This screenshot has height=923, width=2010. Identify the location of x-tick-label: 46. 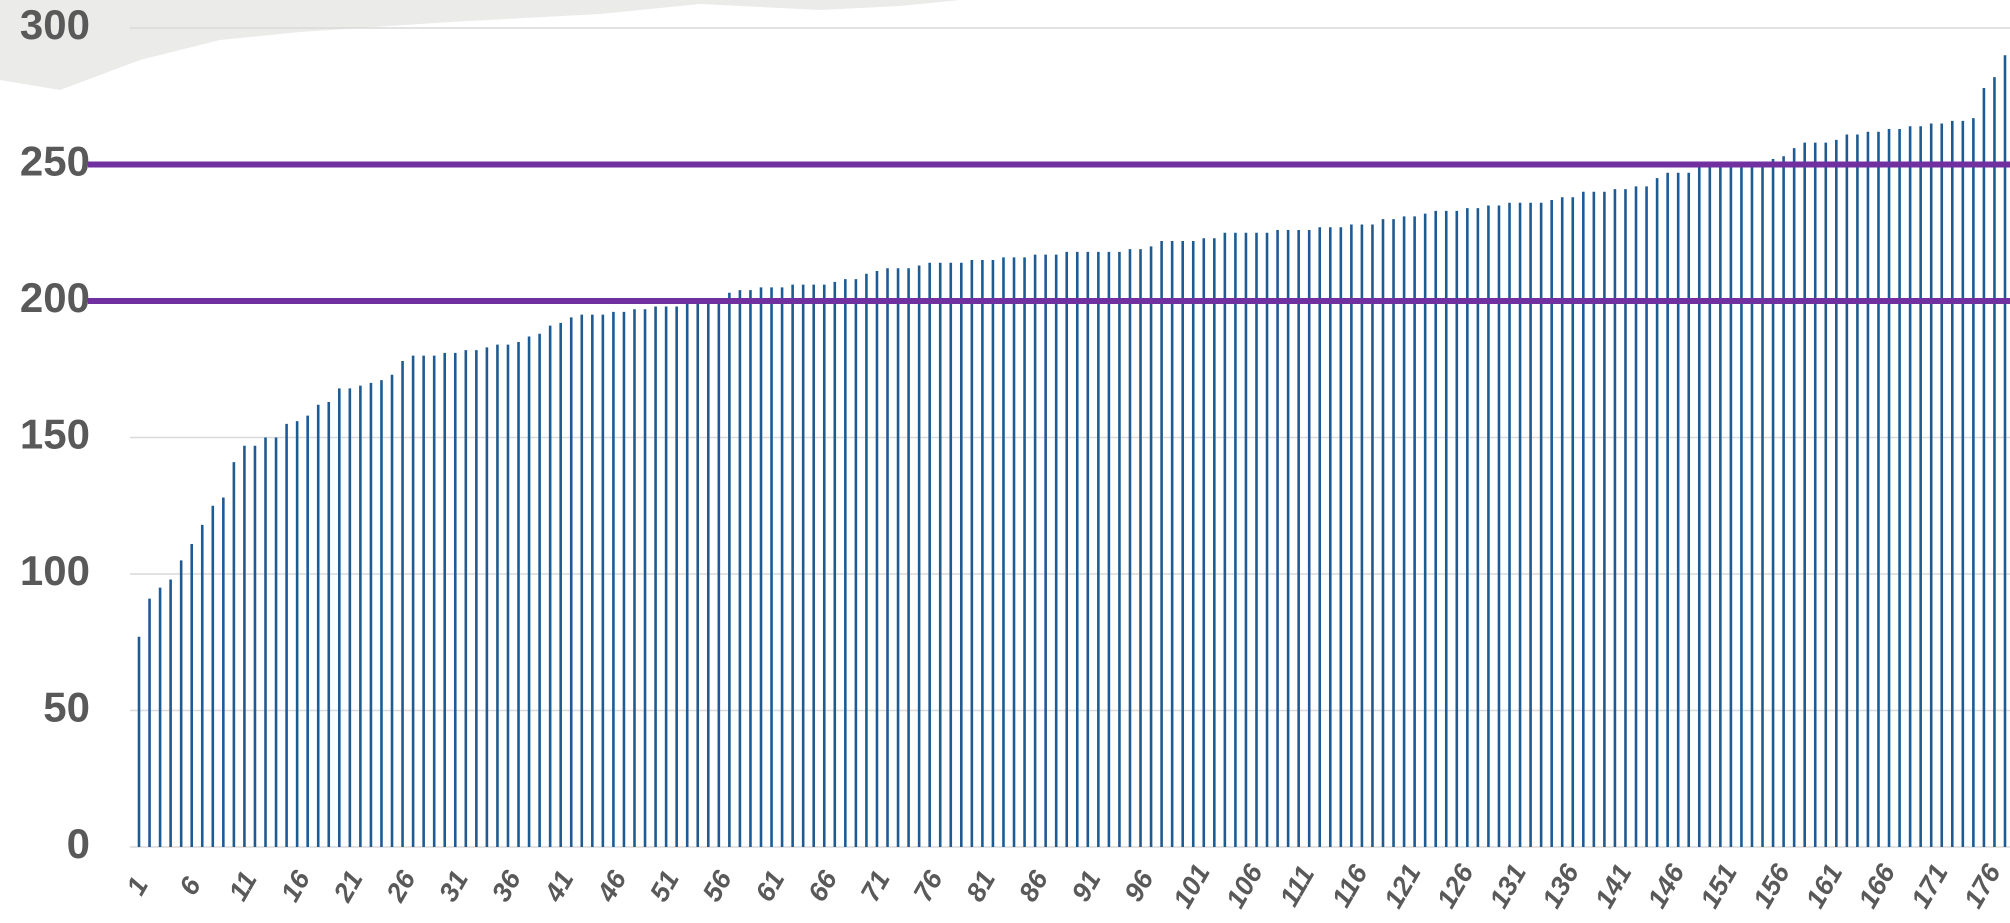
(612, 886).